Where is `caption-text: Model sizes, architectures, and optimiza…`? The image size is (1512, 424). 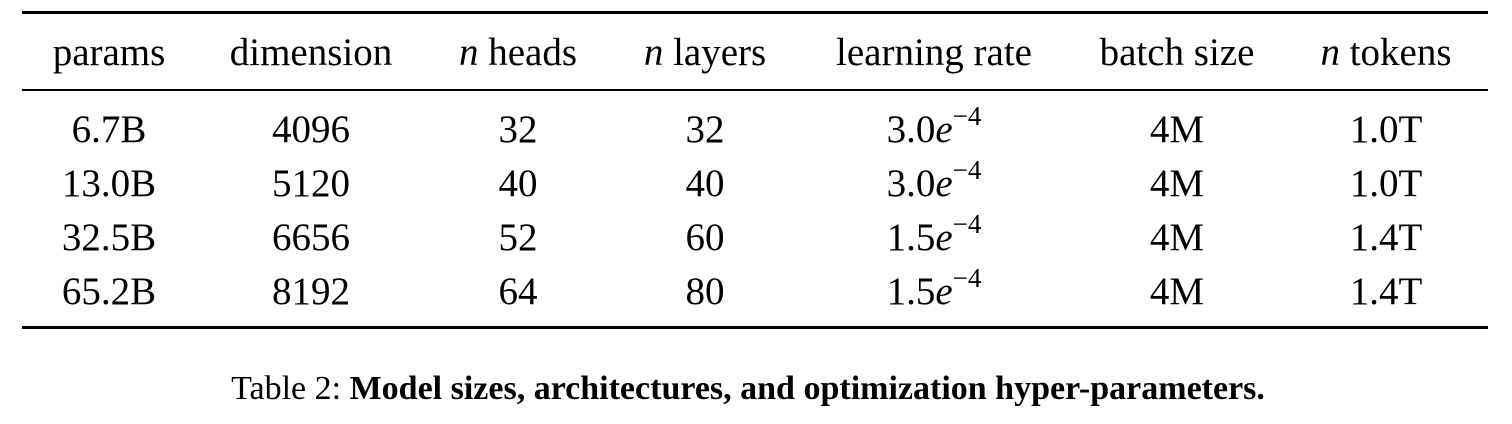
caption-text: Model sizes, architectures, and optimiza… is located at coordinates (807, 388).